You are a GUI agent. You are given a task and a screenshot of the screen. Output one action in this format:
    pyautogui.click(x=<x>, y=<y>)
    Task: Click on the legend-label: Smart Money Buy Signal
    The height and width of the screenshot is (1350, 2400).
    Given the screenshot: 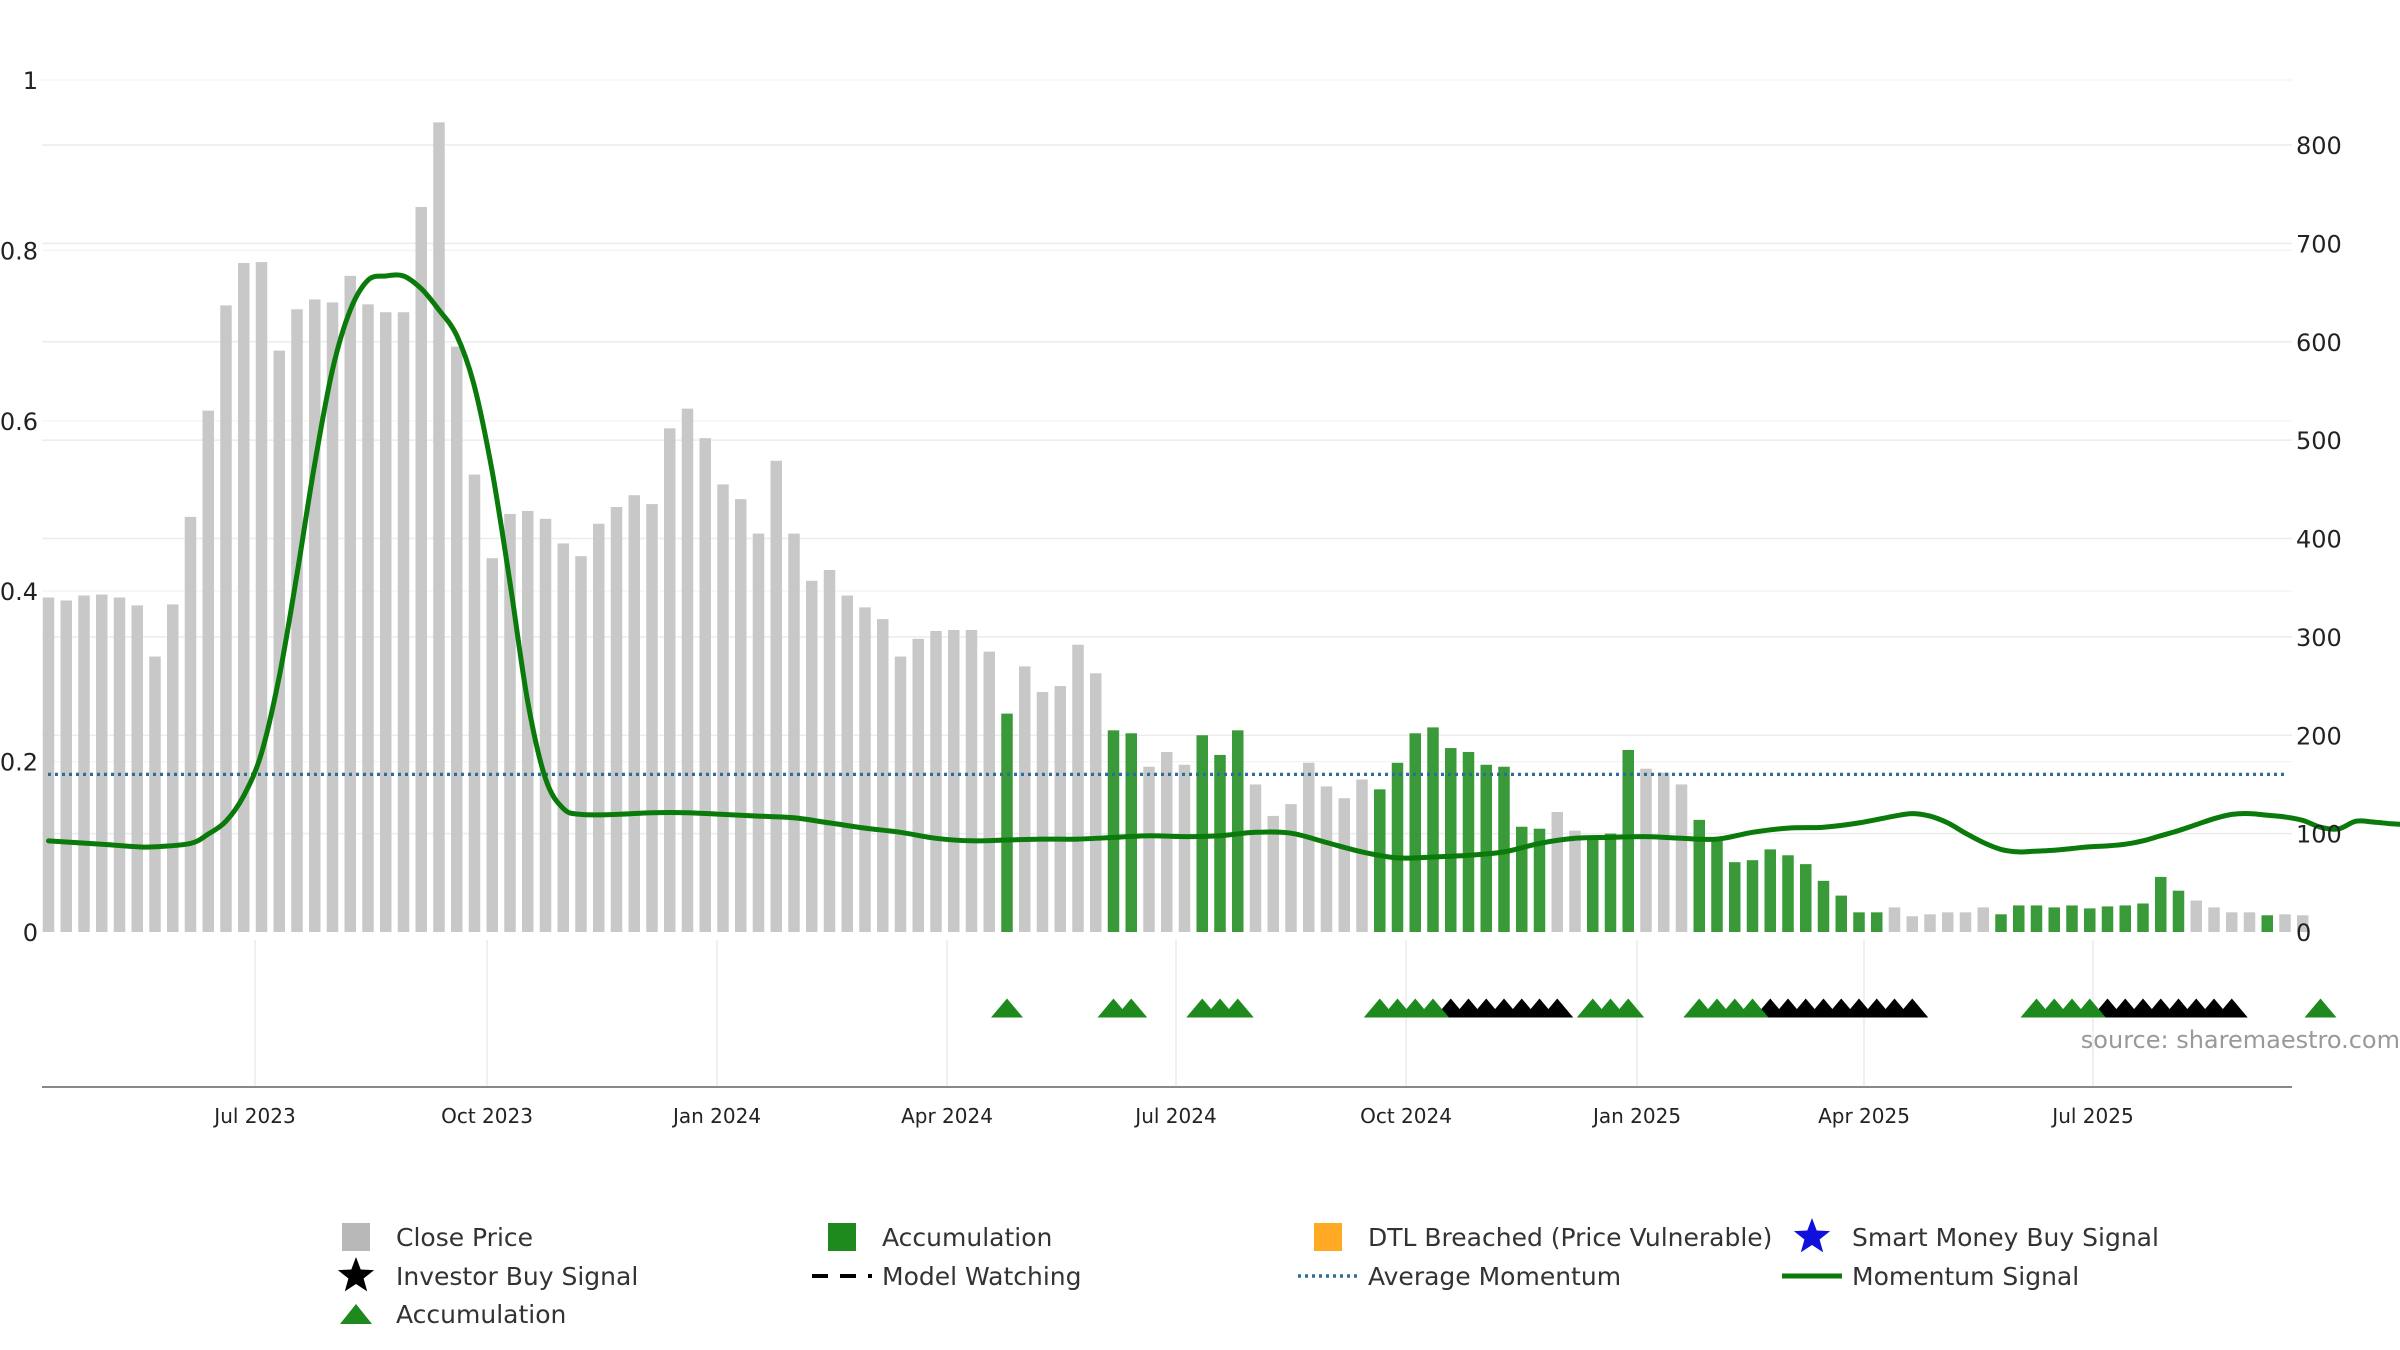 What is the action you would take?
    pyautogui.click(x=2005, y=1237)
    